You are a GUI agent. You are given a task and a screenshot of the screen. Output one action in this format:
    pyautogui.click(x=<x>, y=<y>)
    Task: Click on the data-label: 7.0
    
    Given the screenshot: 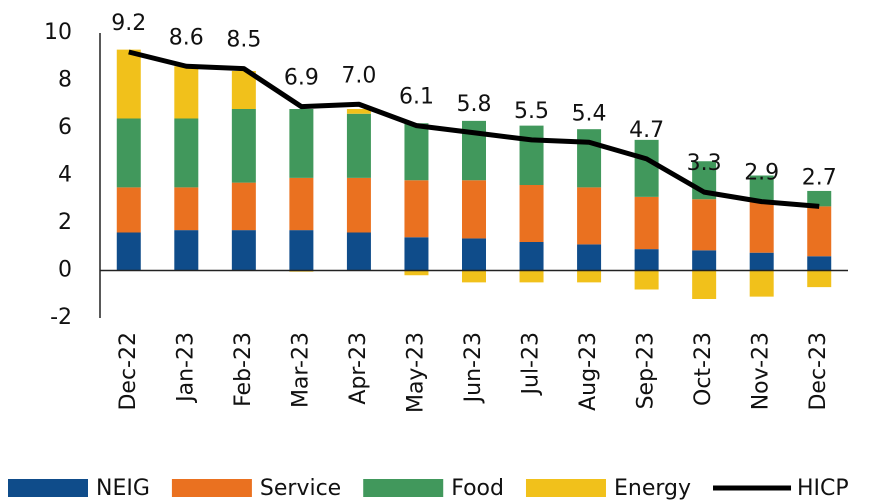 What is the action you would take?
    pyautogui.click(x=358, y=75)
    